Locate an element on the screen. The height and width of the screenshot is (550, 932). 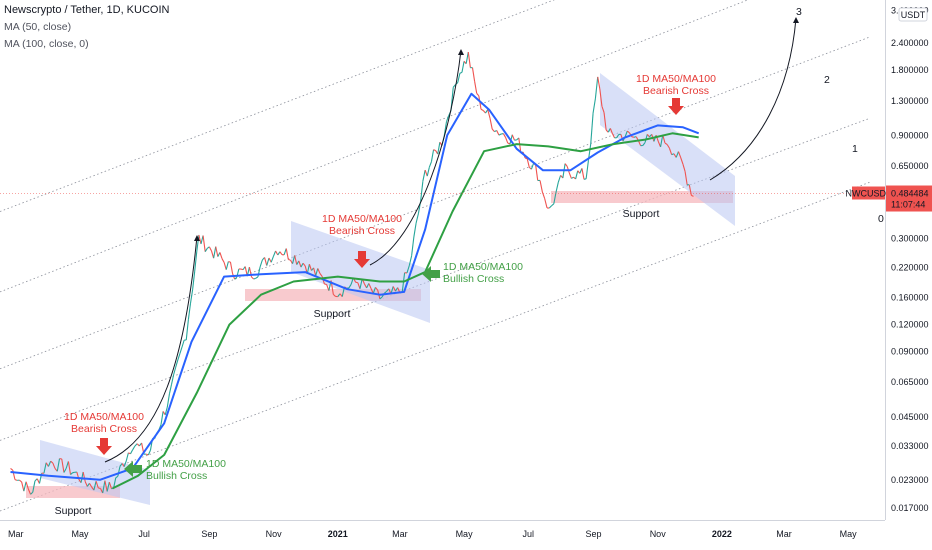
projection-arrowhead is located at coordinates (796, 20).